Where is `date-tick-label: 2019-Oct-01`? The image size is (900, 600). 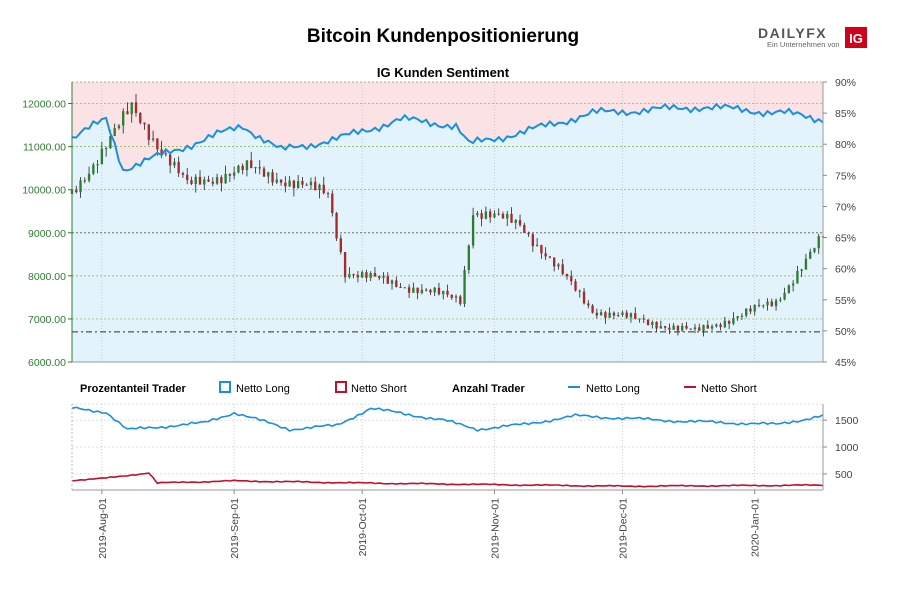 date-tick-label: 2019-Oct-01 is located at coordinates (363, 527).